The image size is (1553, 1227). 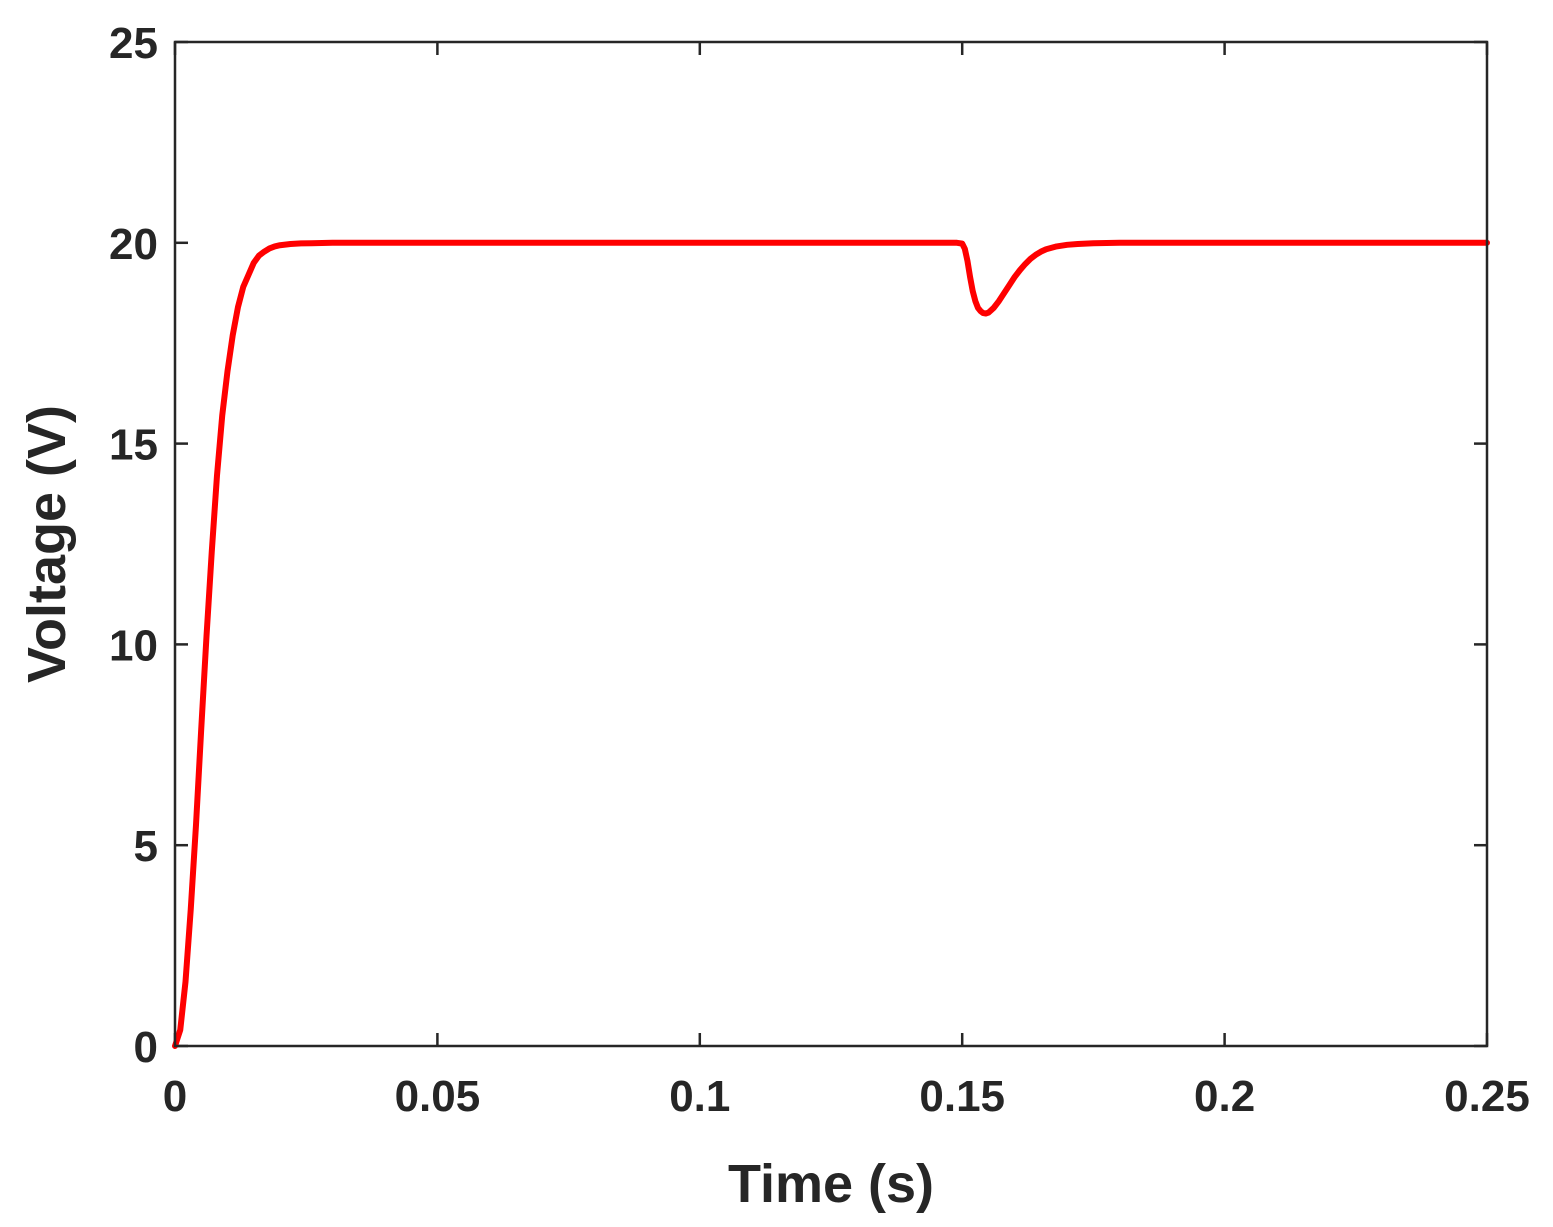 What do you see at coordinates (1224, 1096) in the screenshot?
I see `x-tick-label: 0.2` at bounding box center [1224, 1096].